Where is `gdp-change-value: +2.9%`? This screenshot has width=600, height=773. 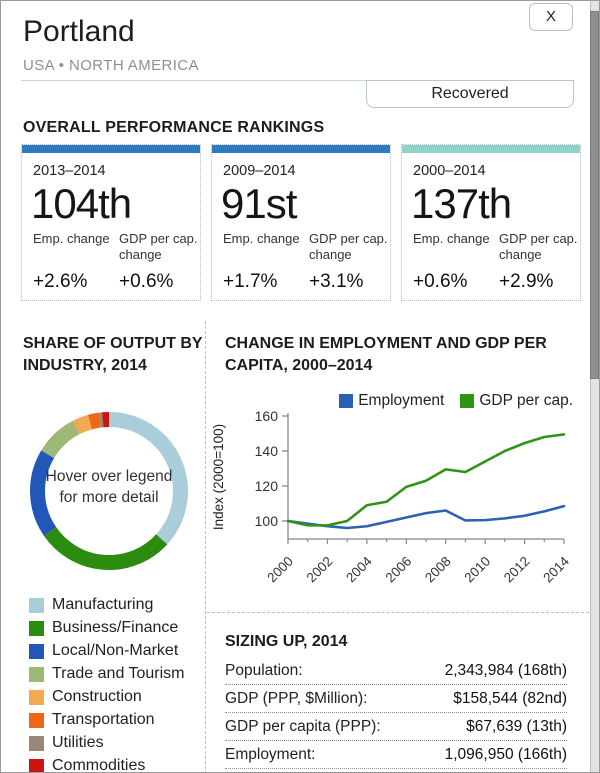
gdp-change-value: +2.9% is located at coordinates (526, 282).